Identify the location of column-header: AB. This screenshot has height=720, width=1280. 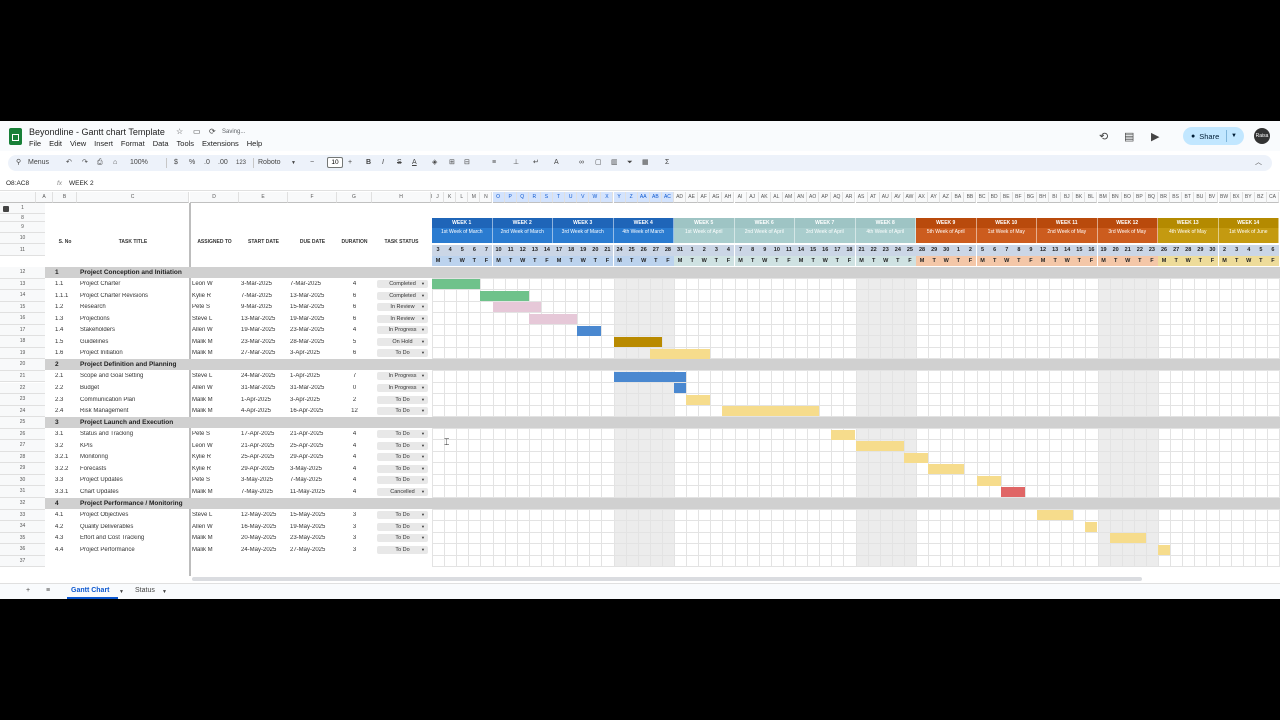
(655, 197).